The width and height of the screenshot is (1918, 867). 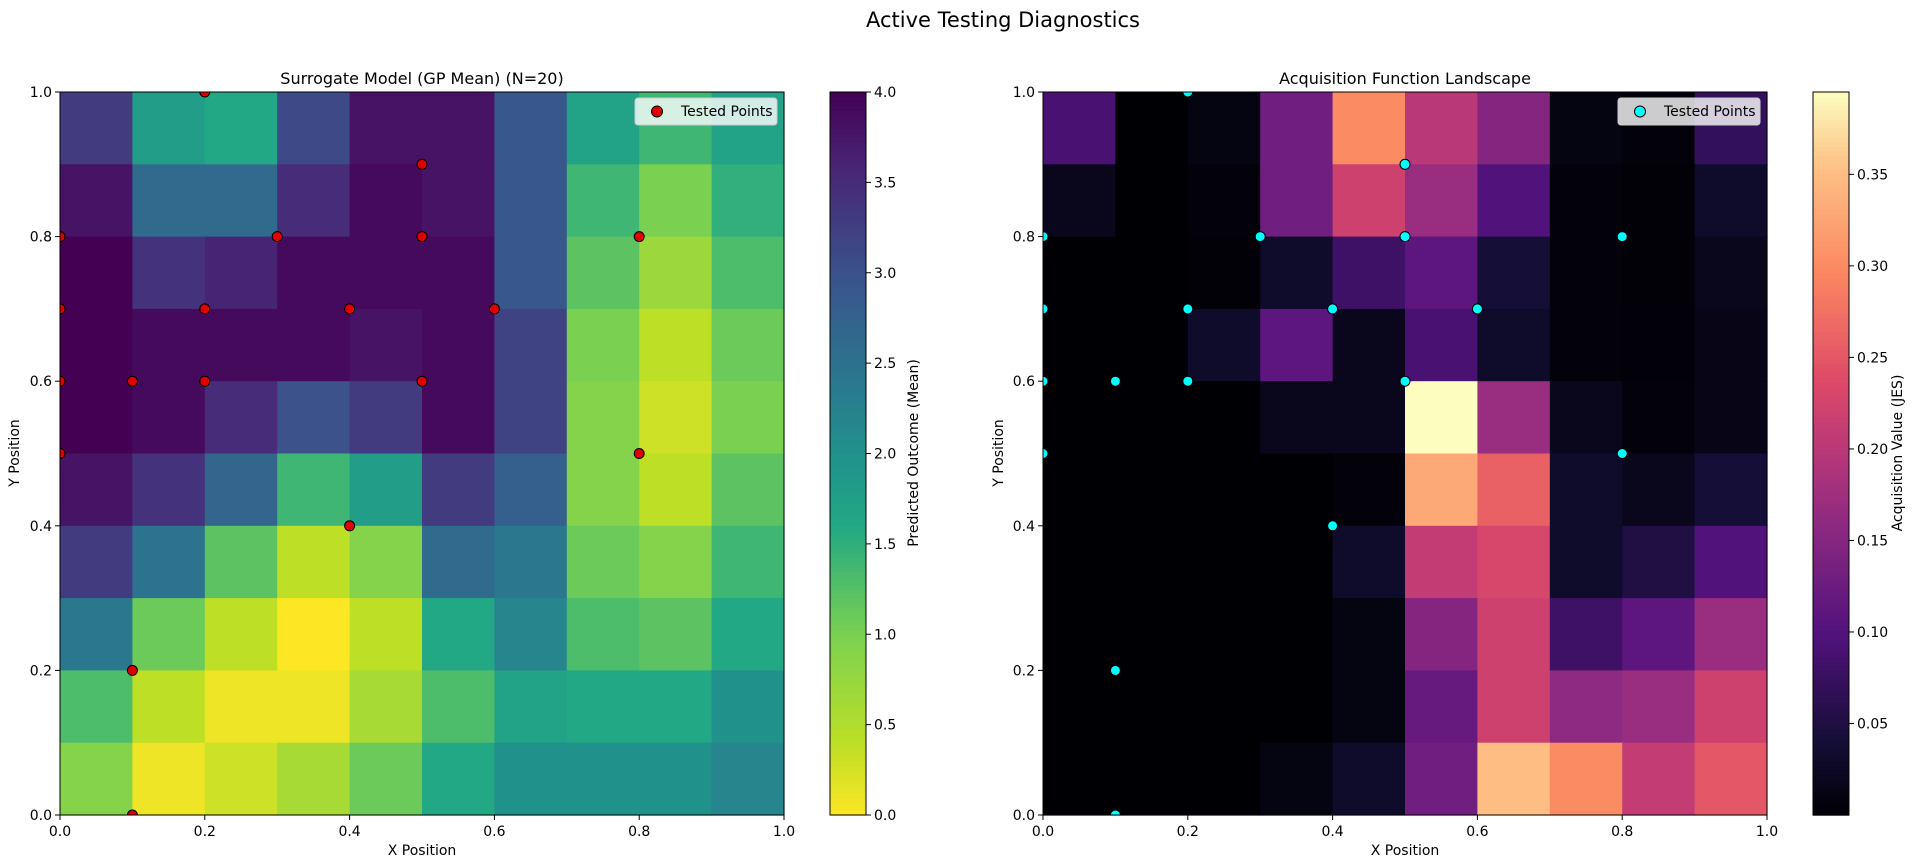 I want to click on surrogate-legend-marker, so click(x=657, y=111).